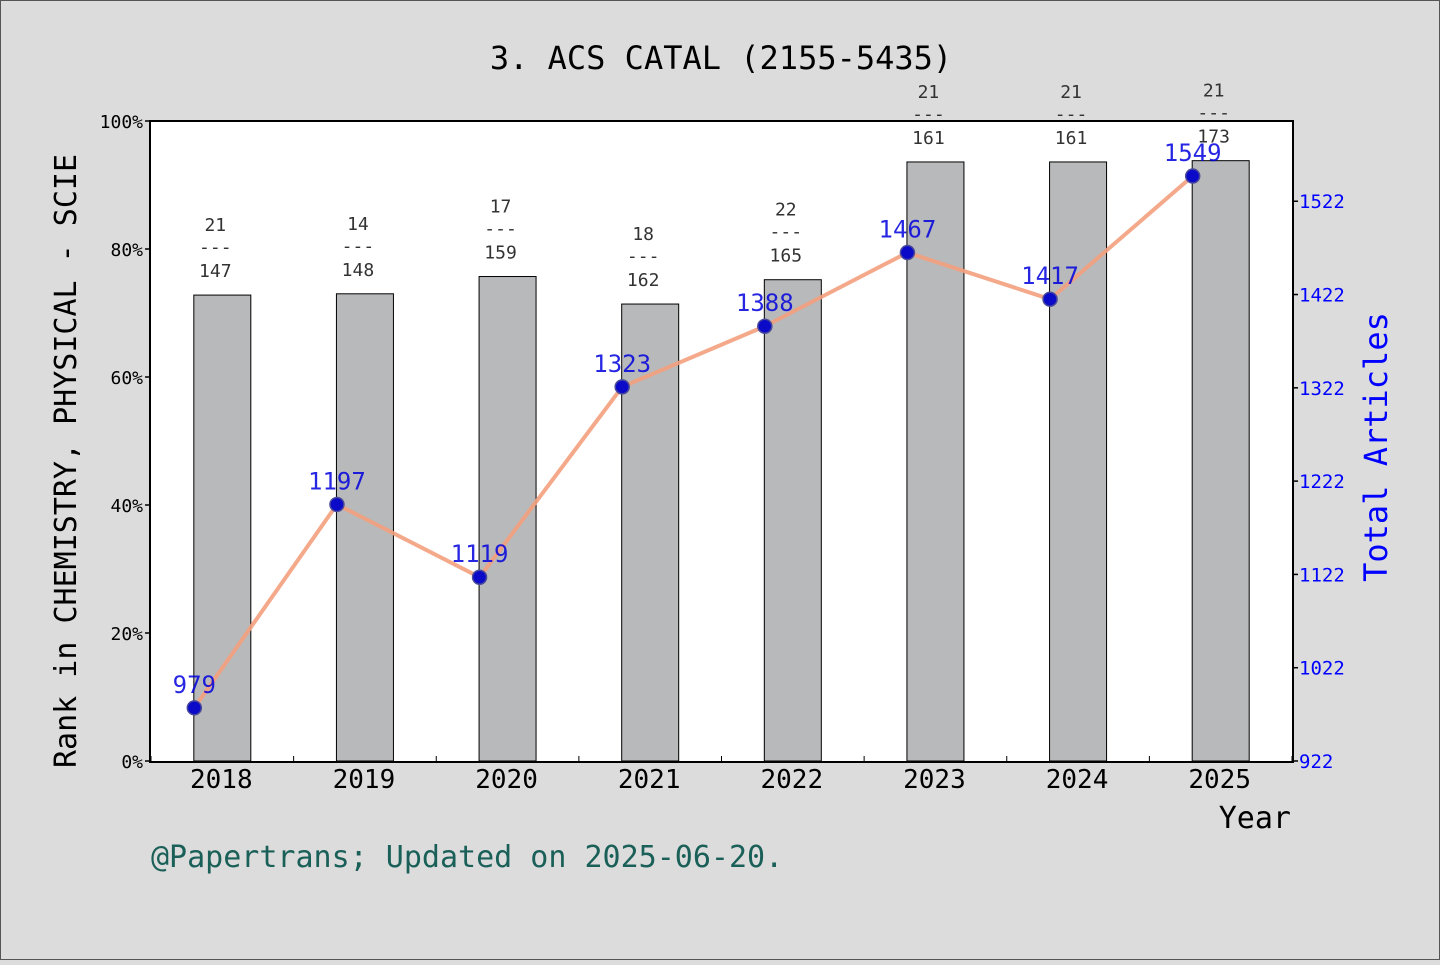 This screenshot has width=1440, height=965. I want to click on bar-2021, so click(650, 532).